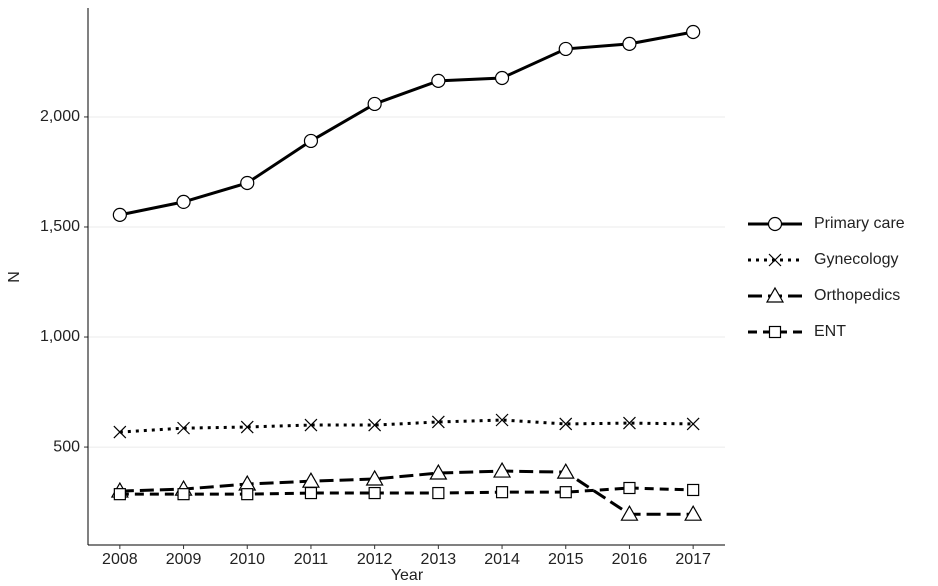 The height and width of the screenshot is (586, 938). What do you see at coordinates (502, 559) in the screenshot?
I see `x-tick-label: 2014` at bounding box center [502, 559].